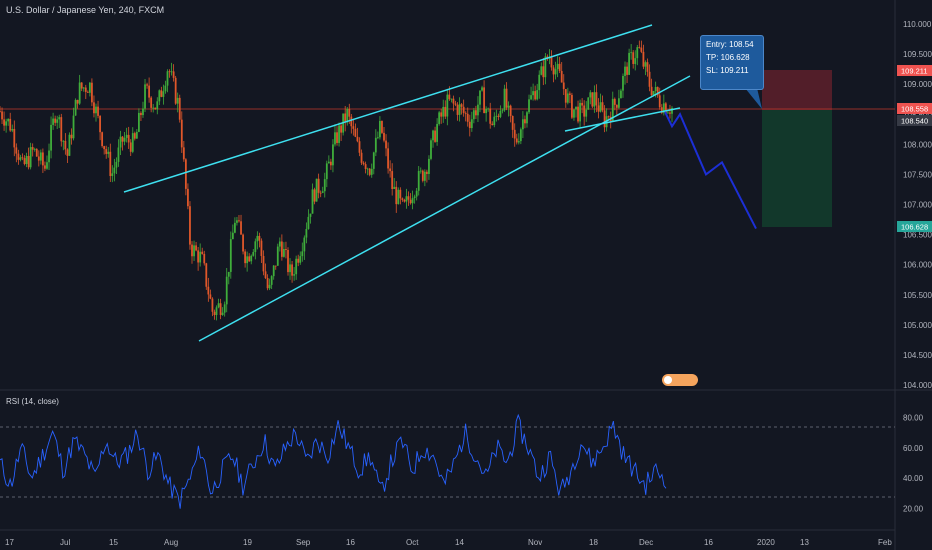 The height and width of the screenshot is (550, 932). Describe the element at coordinates (622, 119) in the screenshot. I see `neckline-trendline` at that location.